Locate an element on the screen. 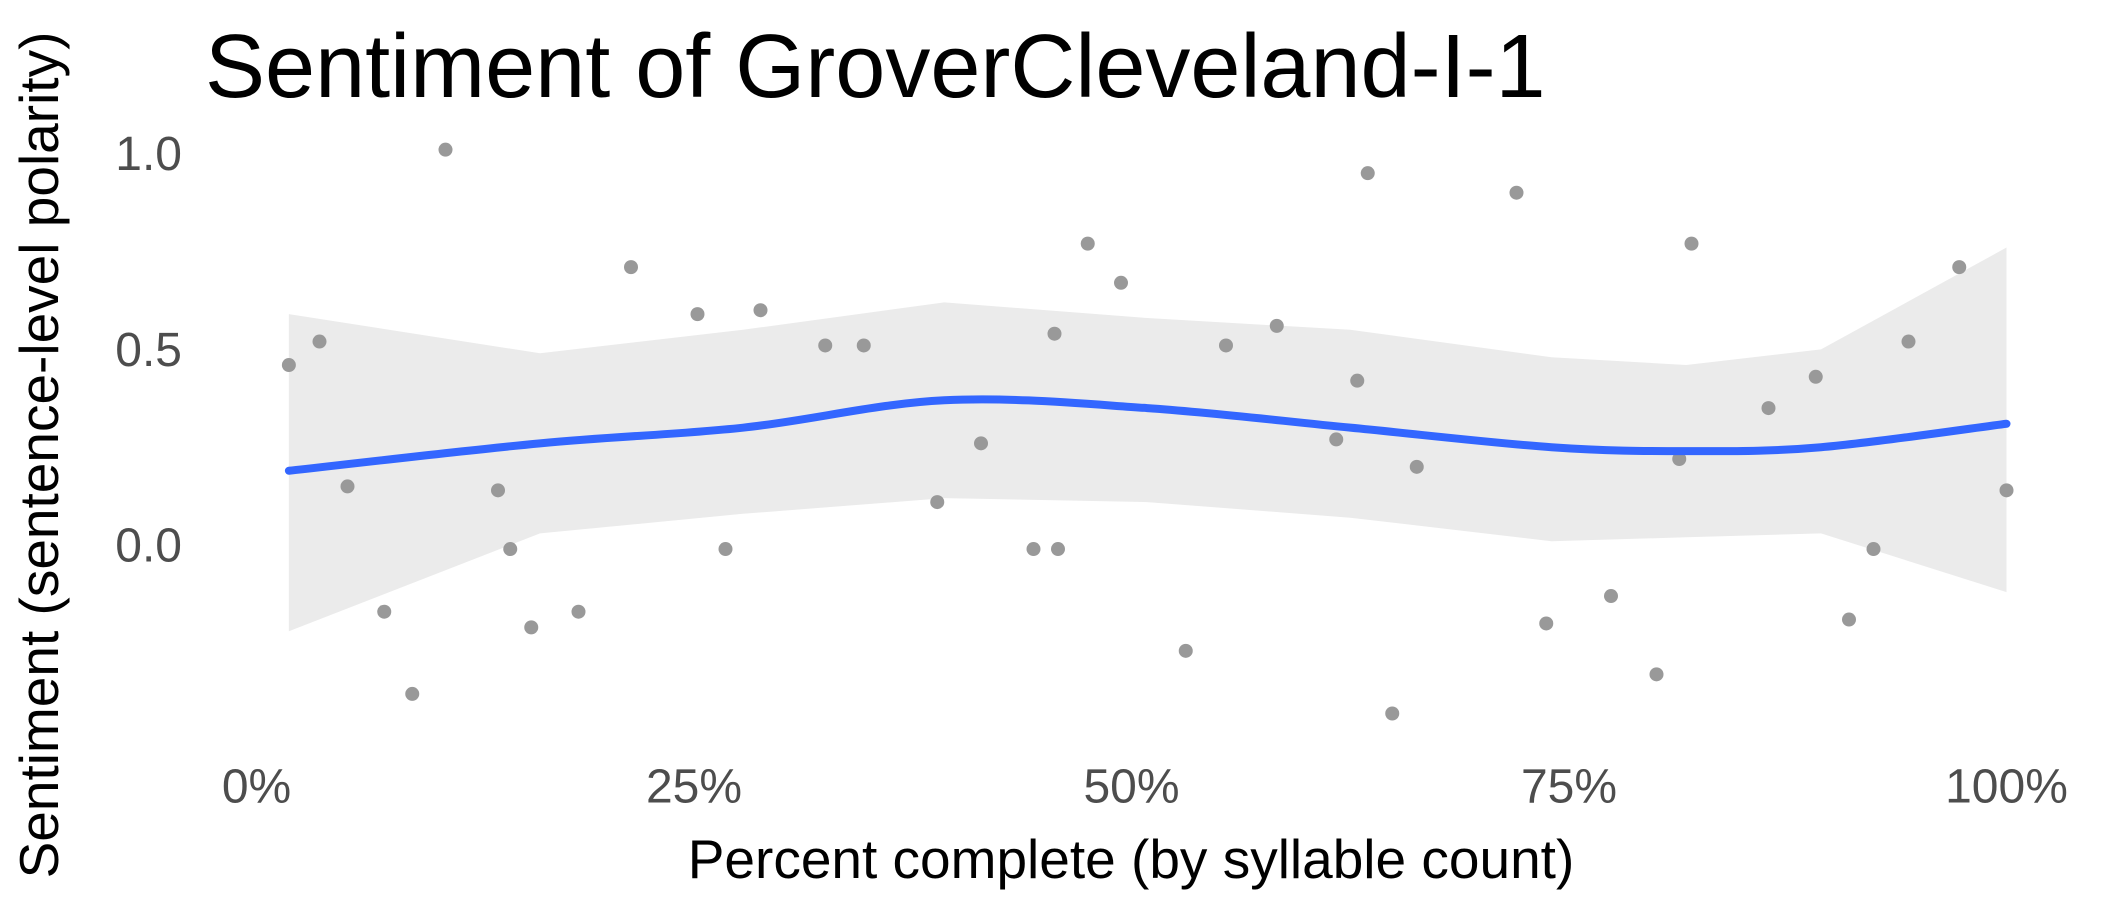 The image size is (2115, 912). y-tick-label: 1.0 is located at coordinates (148, 154).